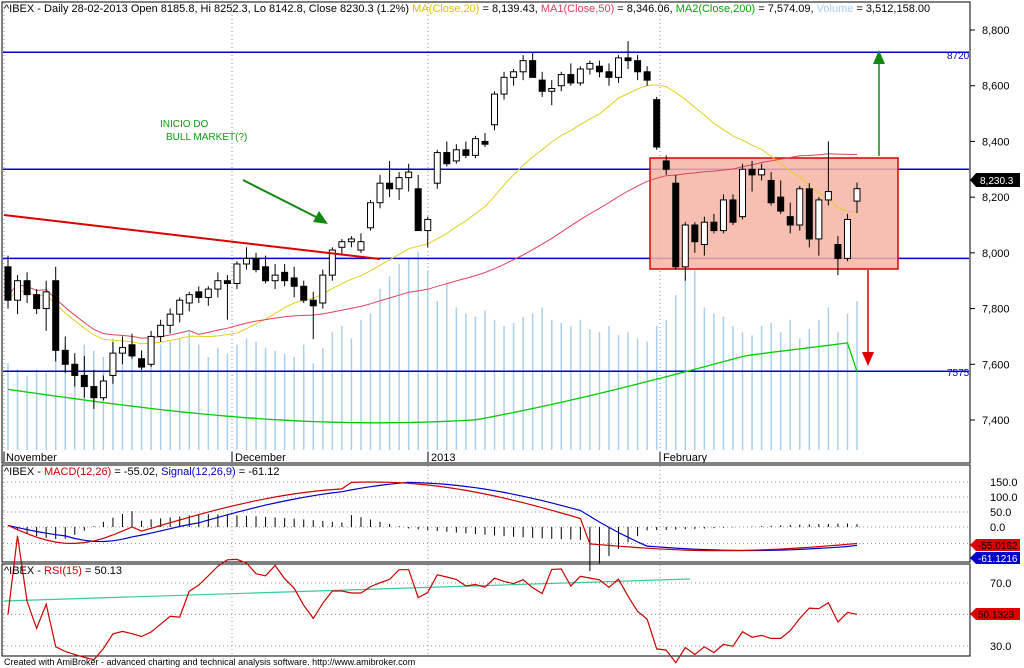 The height and width of the screenshot is (668, 1024). I want to click on volume-value: = 3,512,158.00, so click(891, 9).